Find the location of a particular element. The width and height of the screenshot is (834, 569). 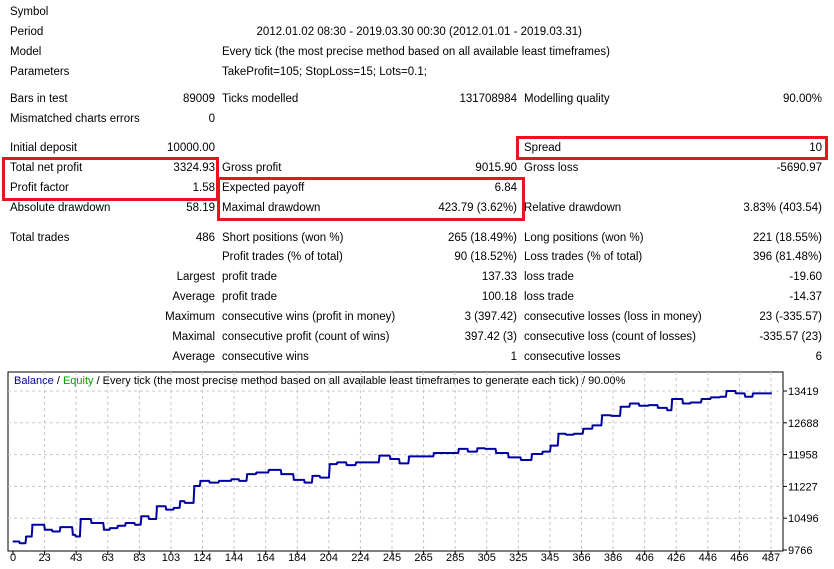

header-label: Model is located at coordinates (26, 52).